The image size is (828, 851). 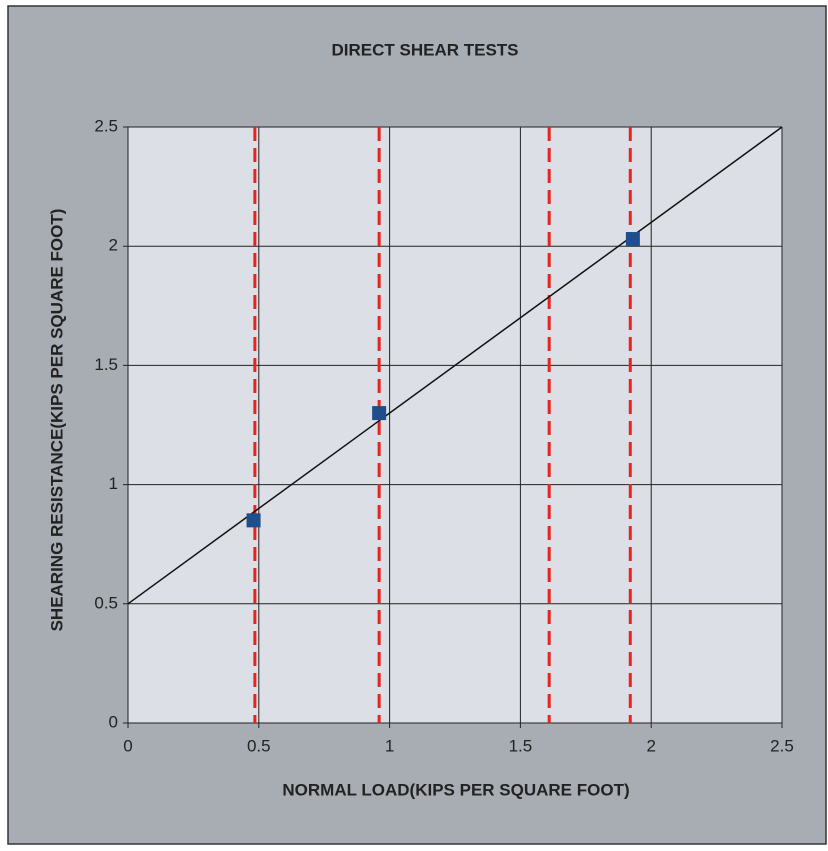 What do you see at coordinates (113, 483) in the screenshot?
I see `y-tick-label: 1` at bounding box center [113, 483].